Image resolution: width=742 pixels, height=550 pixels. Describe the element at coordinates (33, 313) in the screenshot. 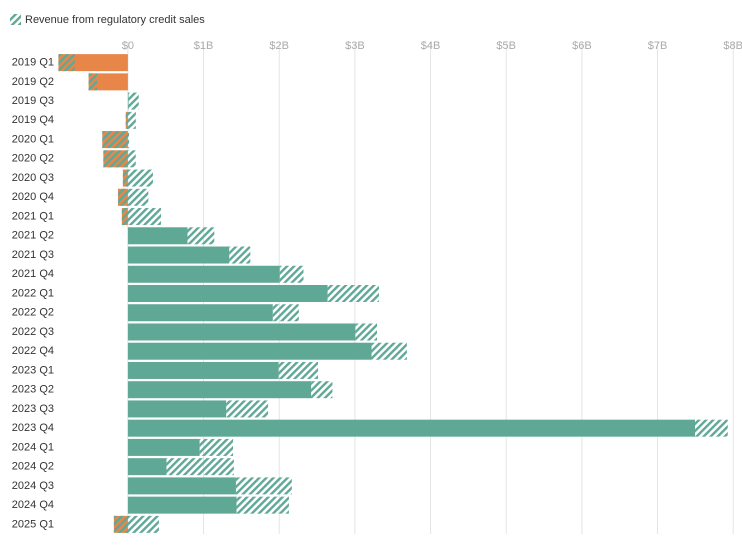

I see `y-tick-label: 2022 Q2` at that location.